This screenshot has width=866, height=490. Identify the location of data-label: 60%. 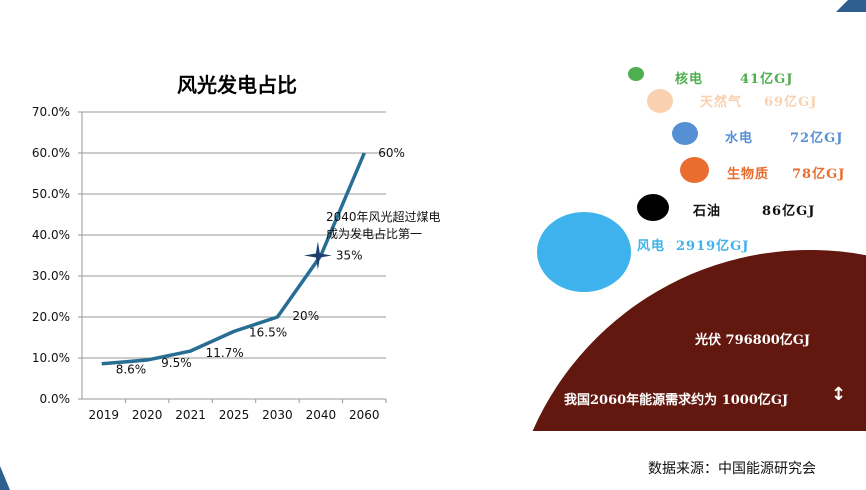
(391, 153).